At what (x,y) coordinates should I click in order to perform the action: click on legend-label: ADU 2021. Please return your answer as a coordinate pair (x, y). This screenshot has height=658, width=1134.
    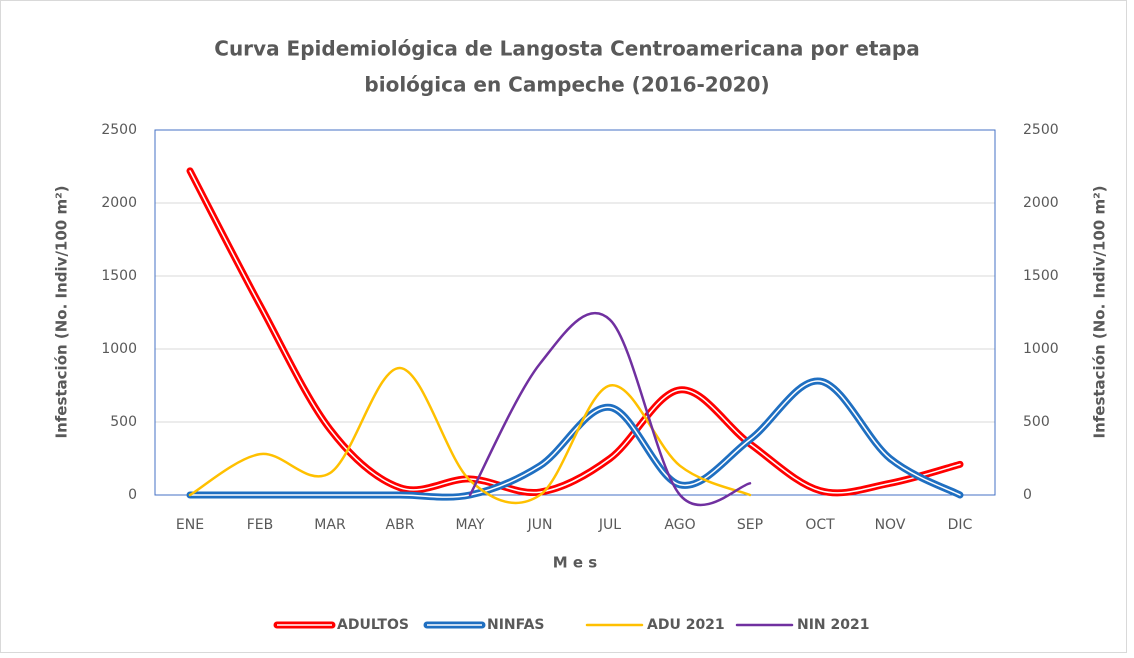
    Looking at the image, I should click on (686, 625).